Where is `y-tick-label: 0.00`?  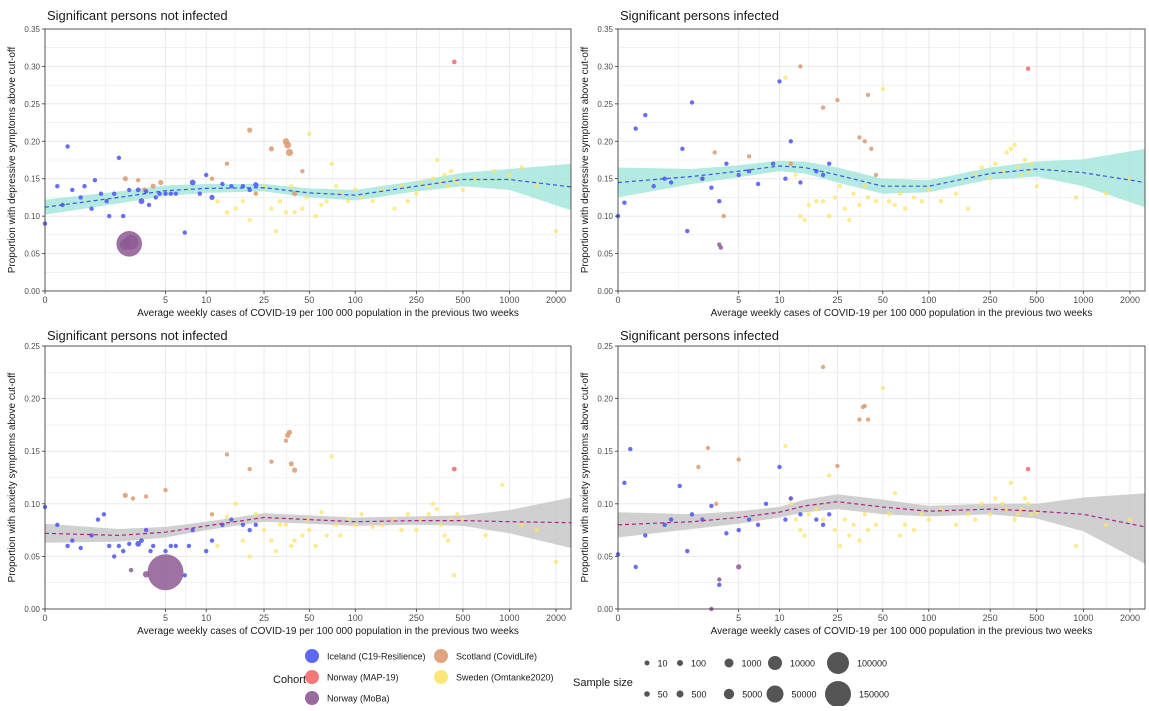 y-tick-label: 0.00 is located at coordinates (32, 291).